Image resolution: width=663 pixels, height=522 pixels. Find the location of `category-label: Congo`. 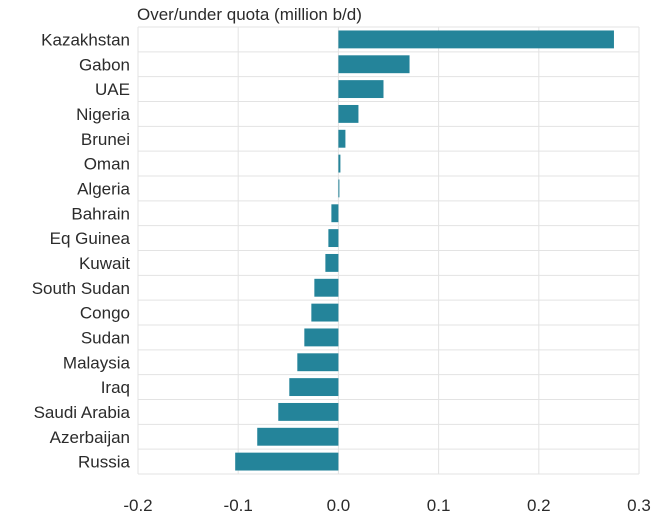

category-label: Congo is located at coordinates (105, 313).